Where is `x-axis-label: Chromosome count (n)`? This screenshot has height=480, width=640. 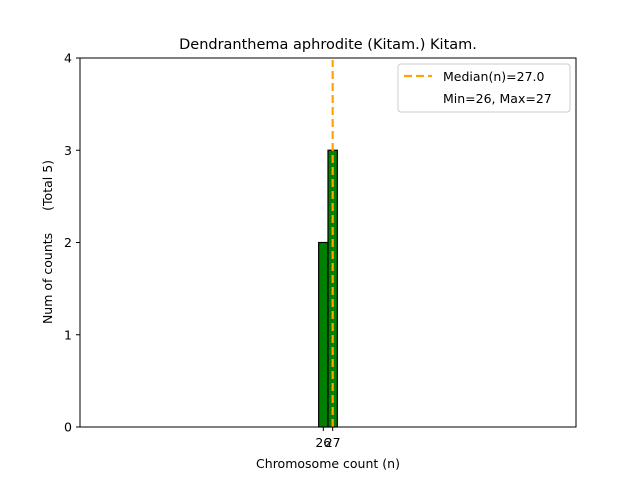 x-axis-label: Chromosome count (n) is located at coordinates (328, 463).